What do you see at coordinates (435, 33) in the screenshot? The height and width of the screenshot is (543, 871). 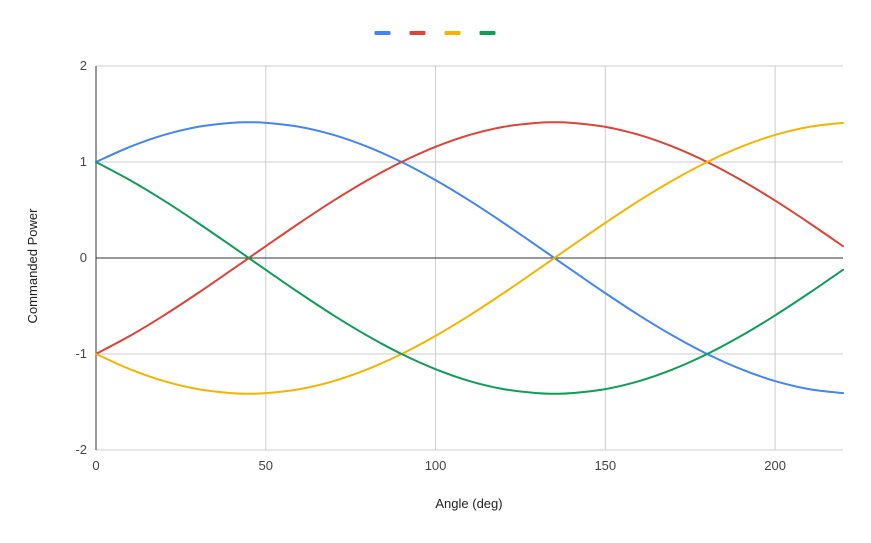 I see `legend` at bounding box center [435, 33].